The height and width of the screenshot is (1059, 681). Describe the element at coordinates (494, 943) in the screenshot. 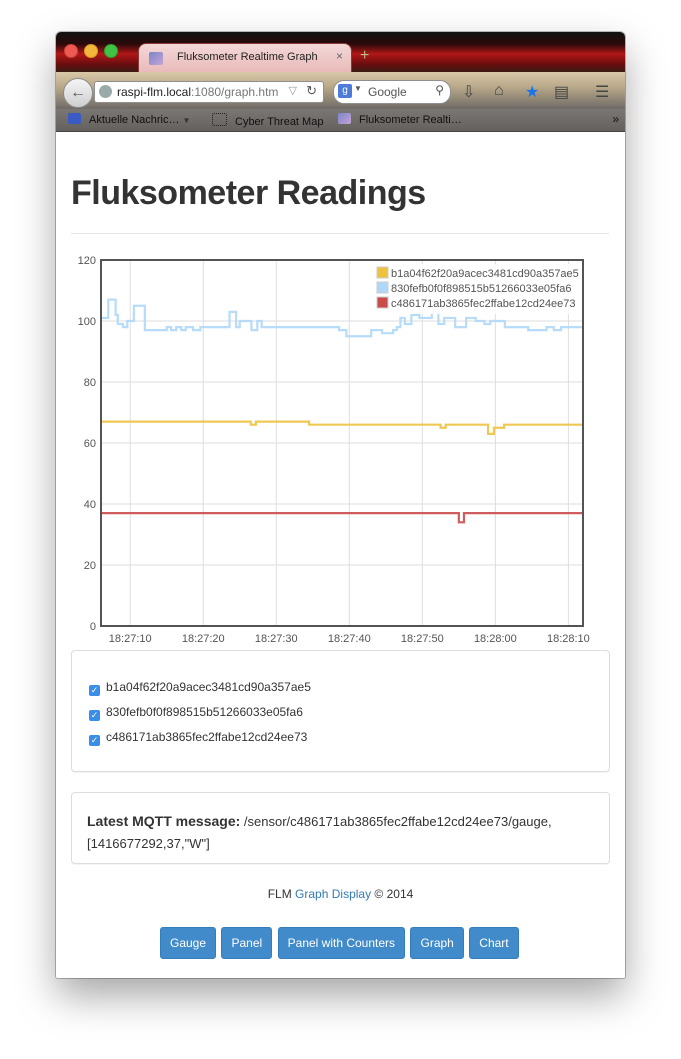

I see `chart-button: Chart` at that location.